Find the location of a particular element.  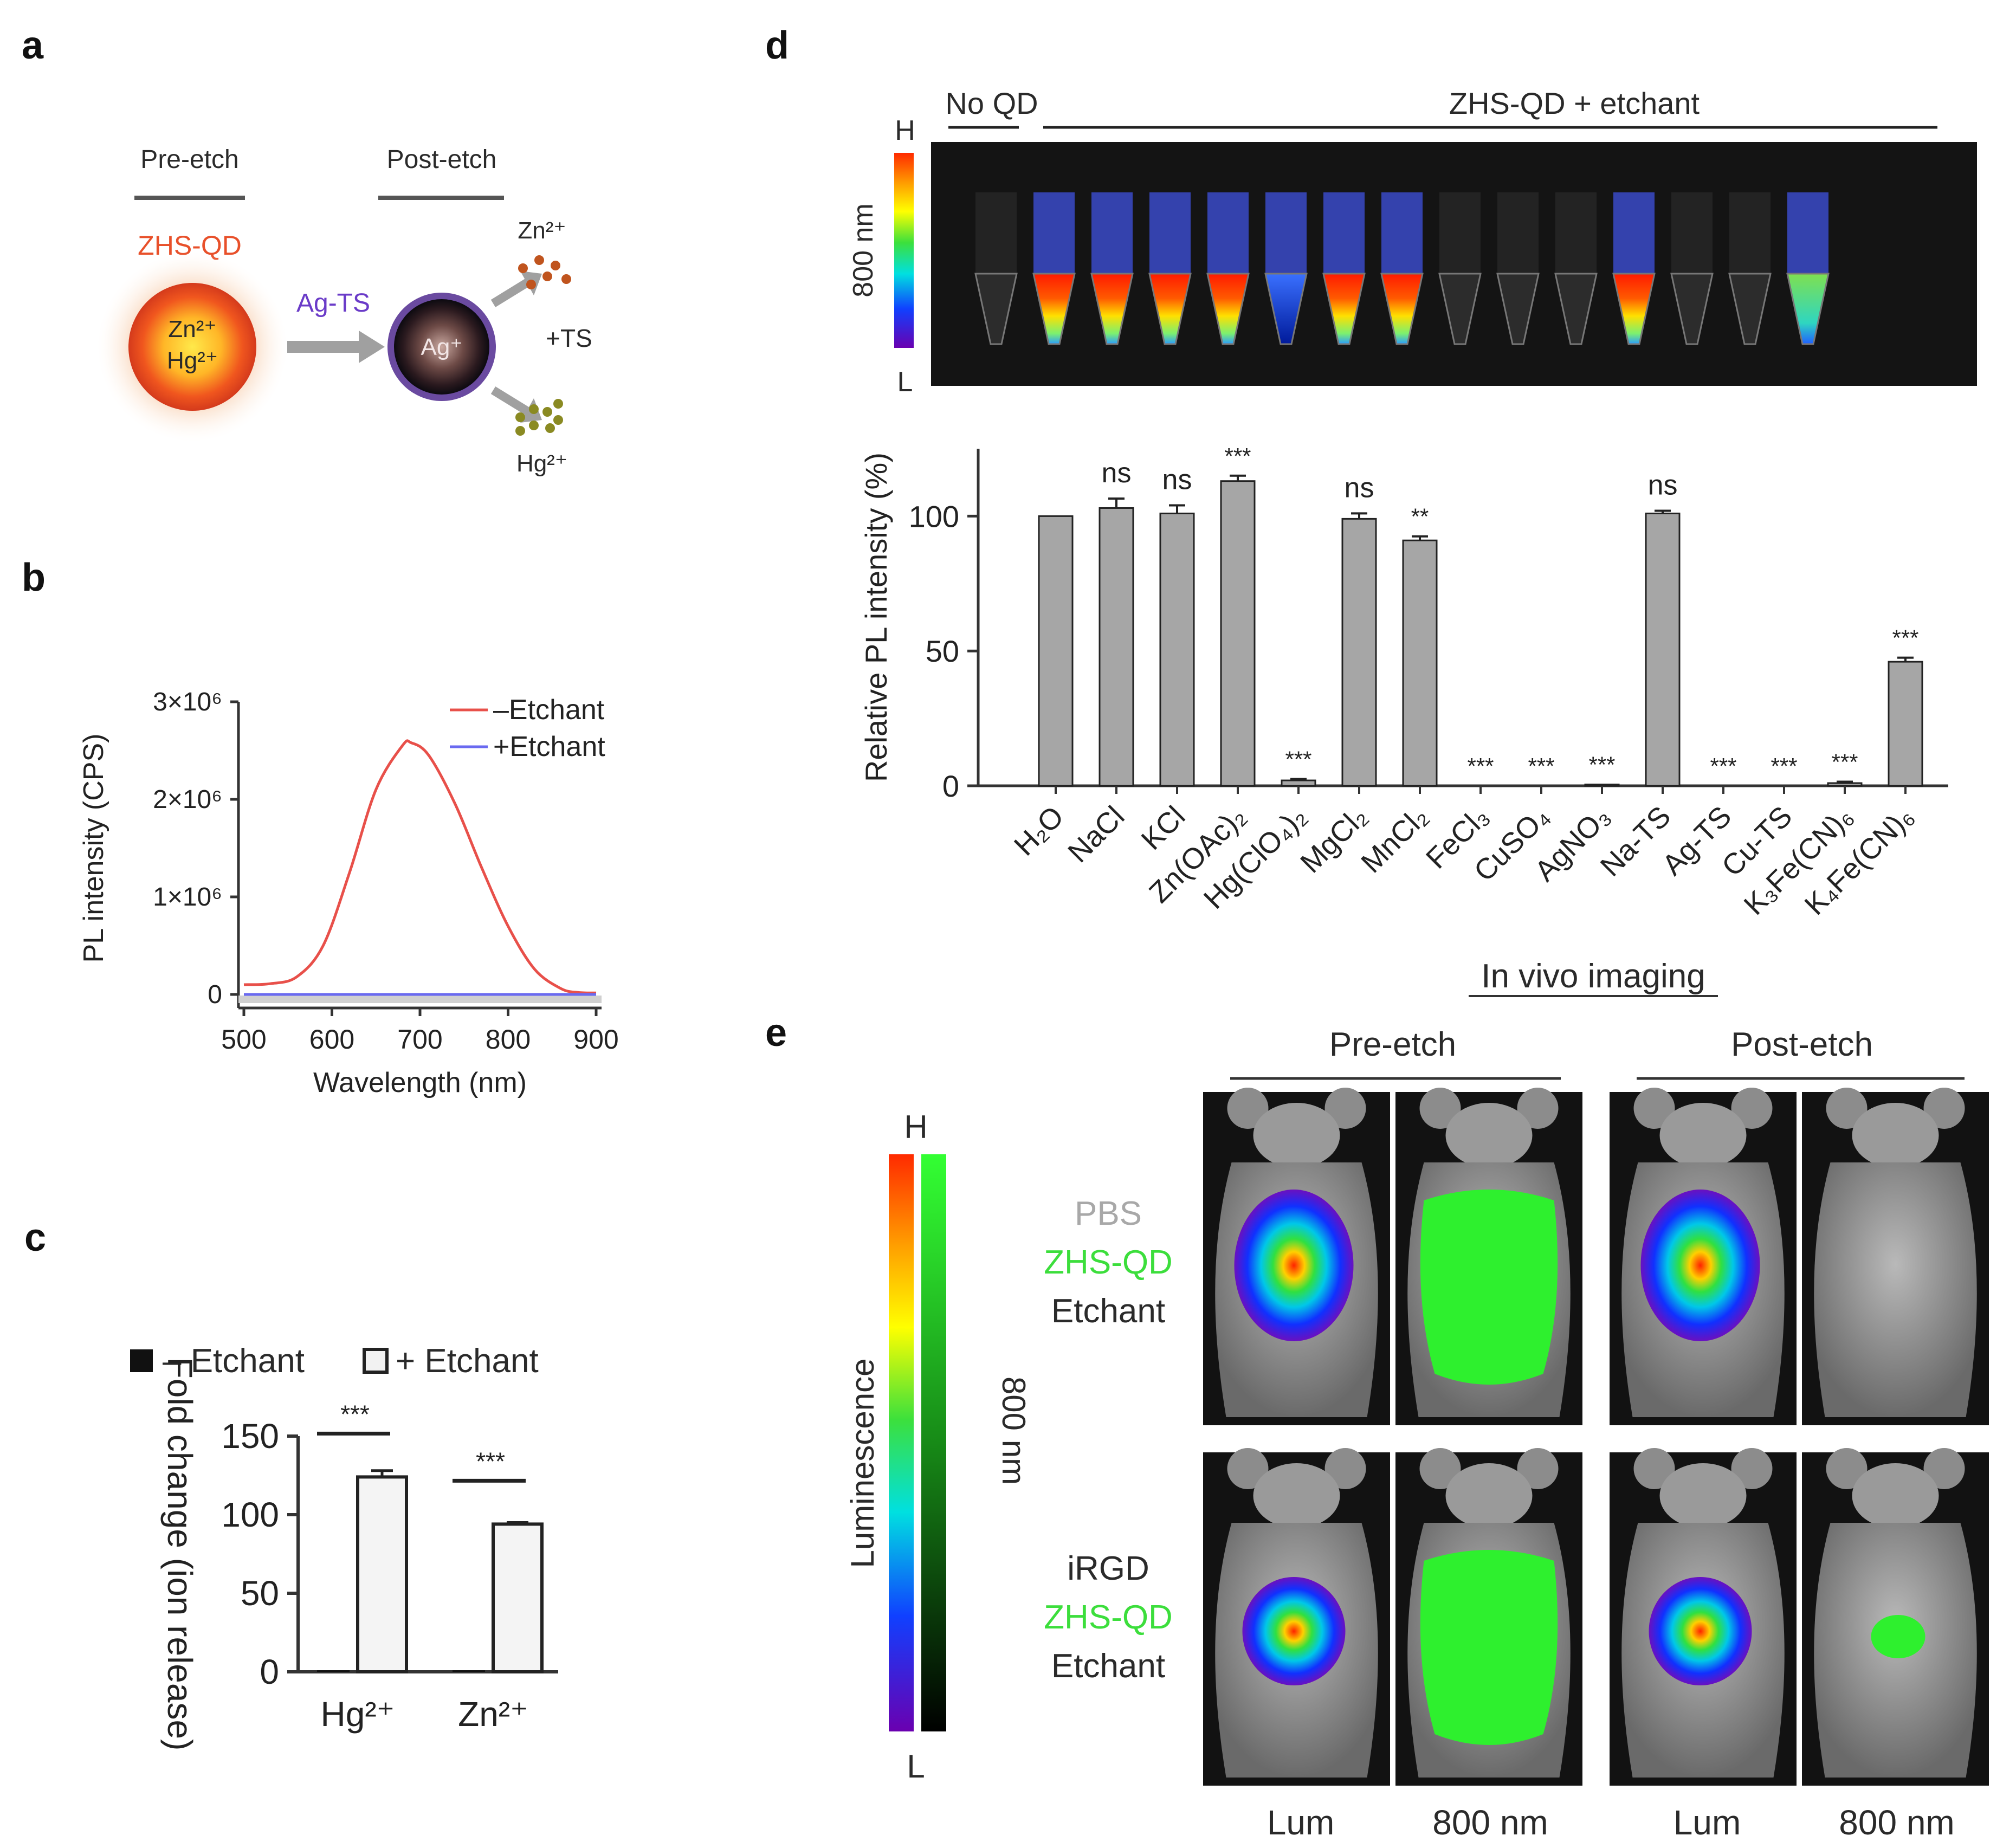

e-scale-high: H is located at coordinates (916, 1127).